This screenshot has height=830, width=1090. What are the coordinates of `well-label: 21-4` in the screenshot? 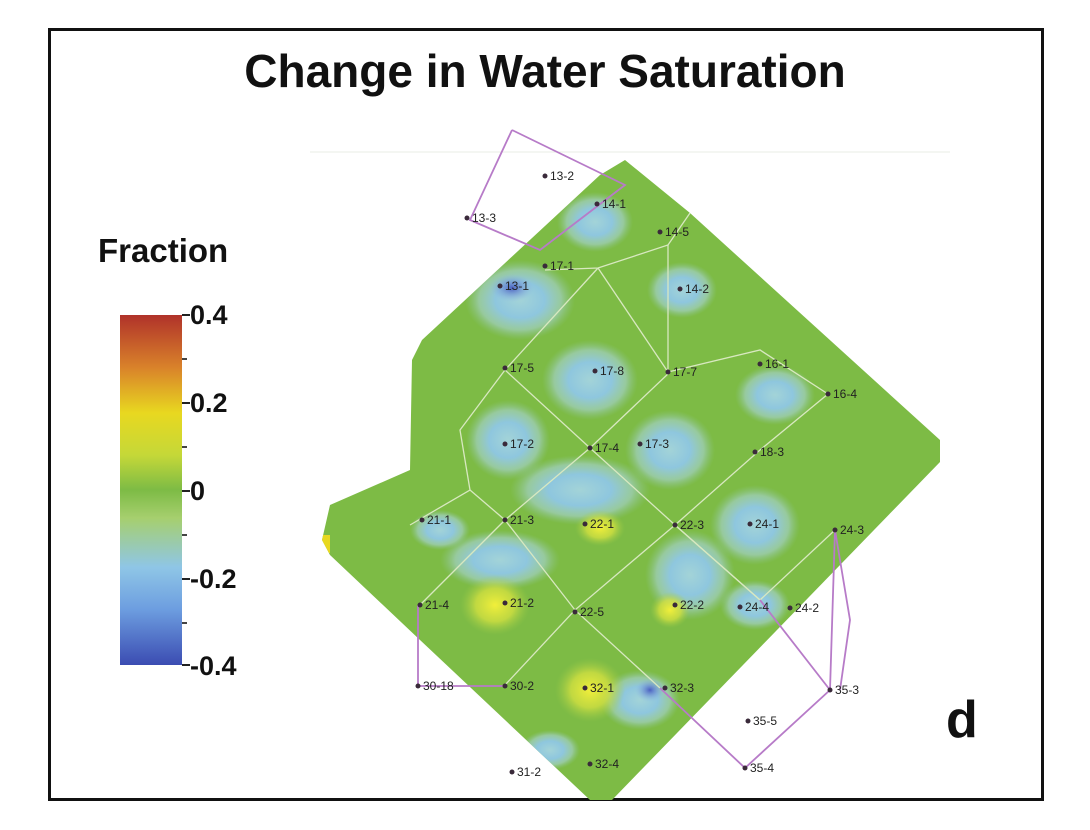 It's located at (437, 605).